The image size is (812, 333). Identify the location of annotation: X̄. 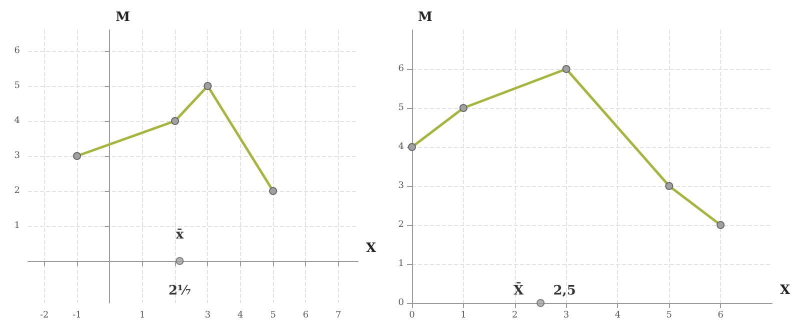
(519, 290).